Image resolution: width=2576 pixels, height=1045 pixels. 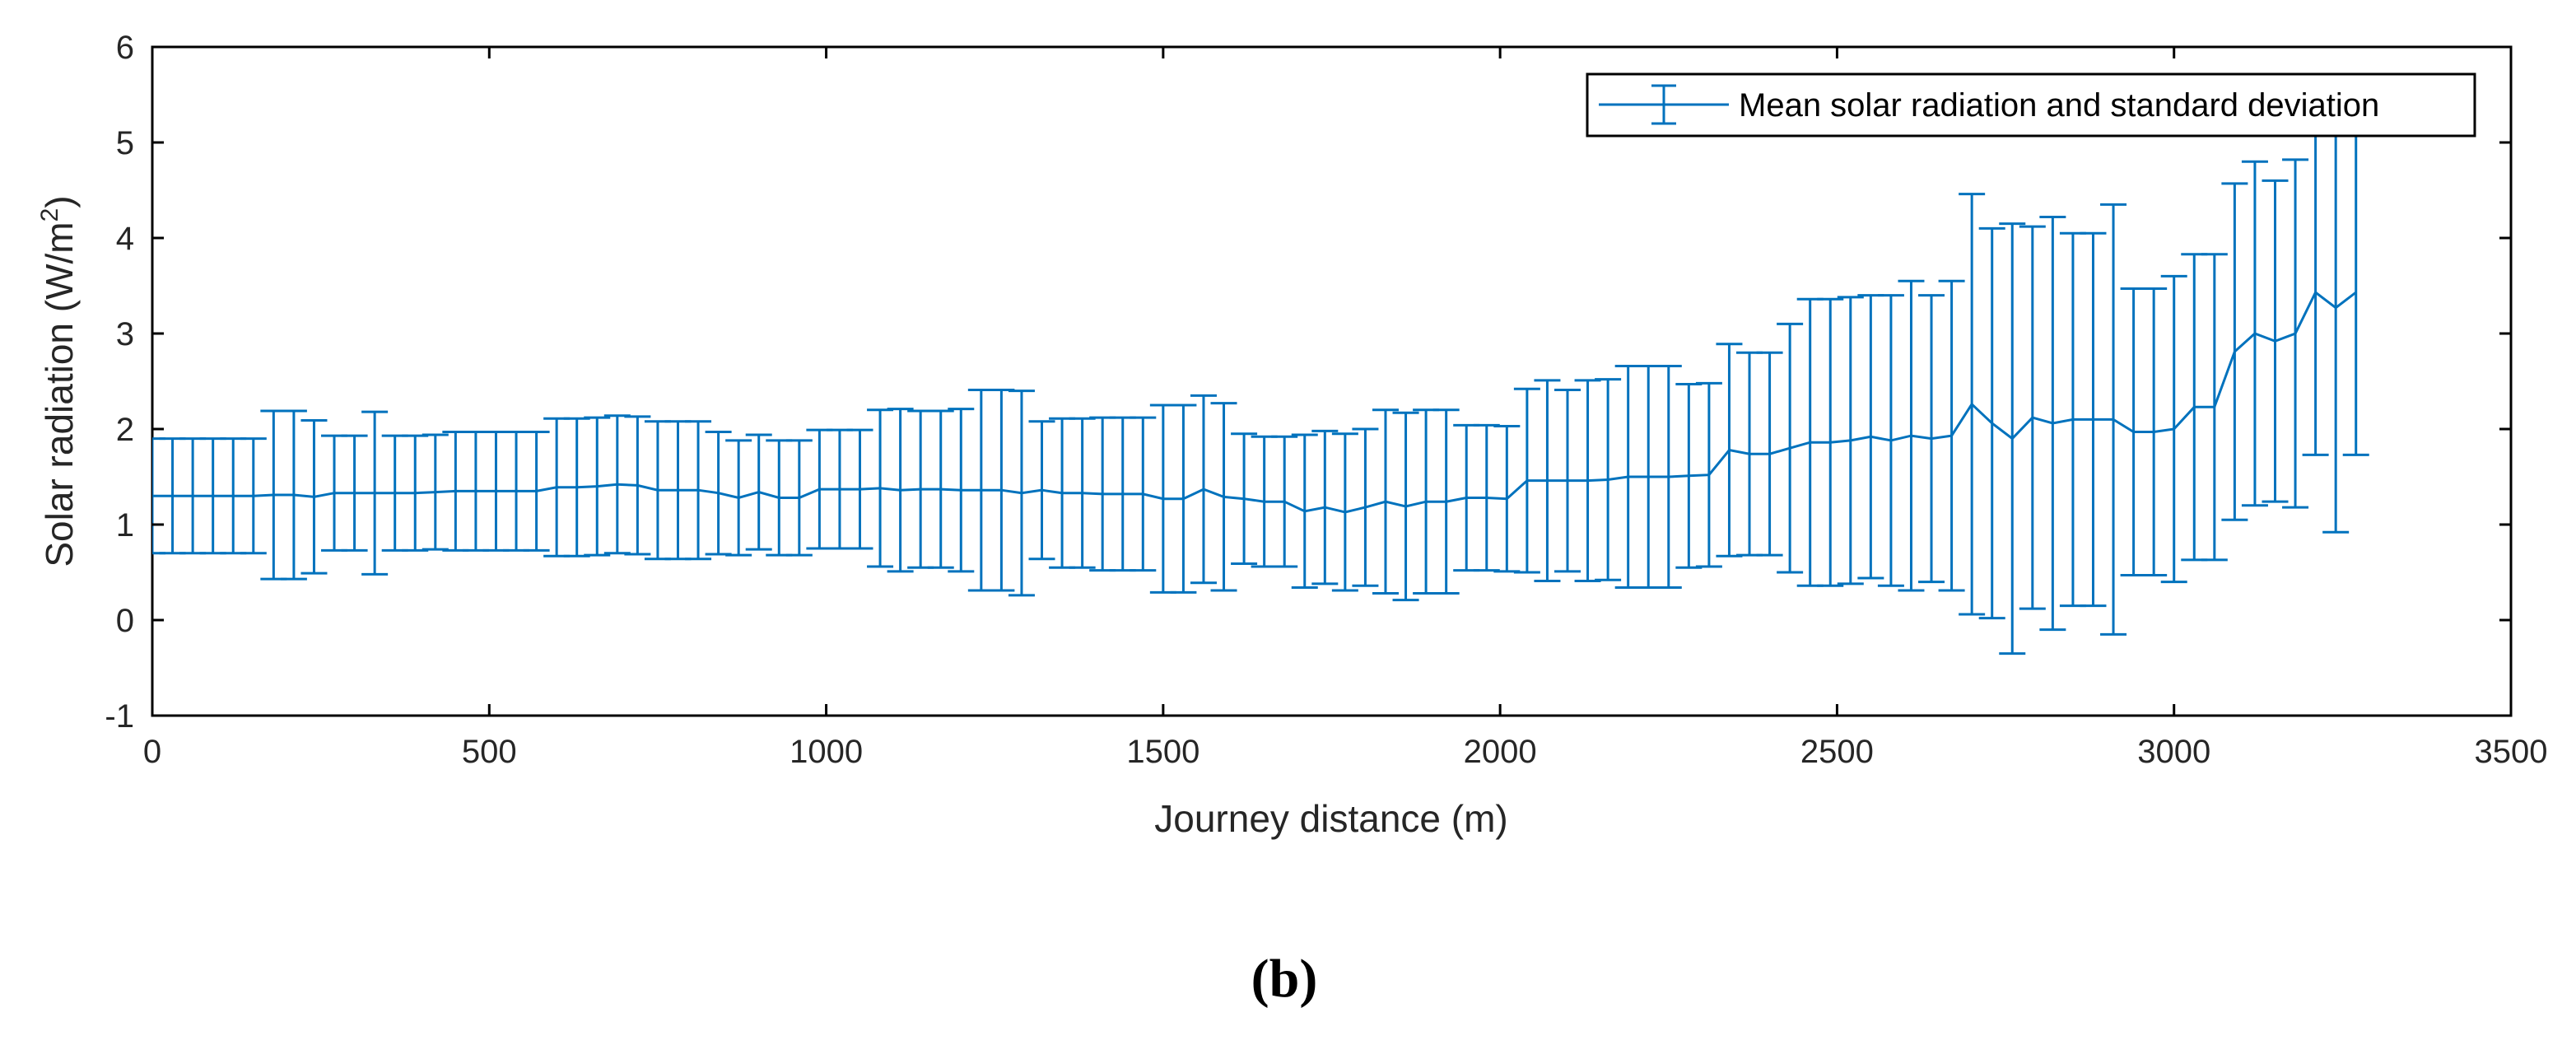 What do you see at coordinates (119, 716) in the screenshot?
I see `y-tick-label: -1` at bounding box center [119, 716].